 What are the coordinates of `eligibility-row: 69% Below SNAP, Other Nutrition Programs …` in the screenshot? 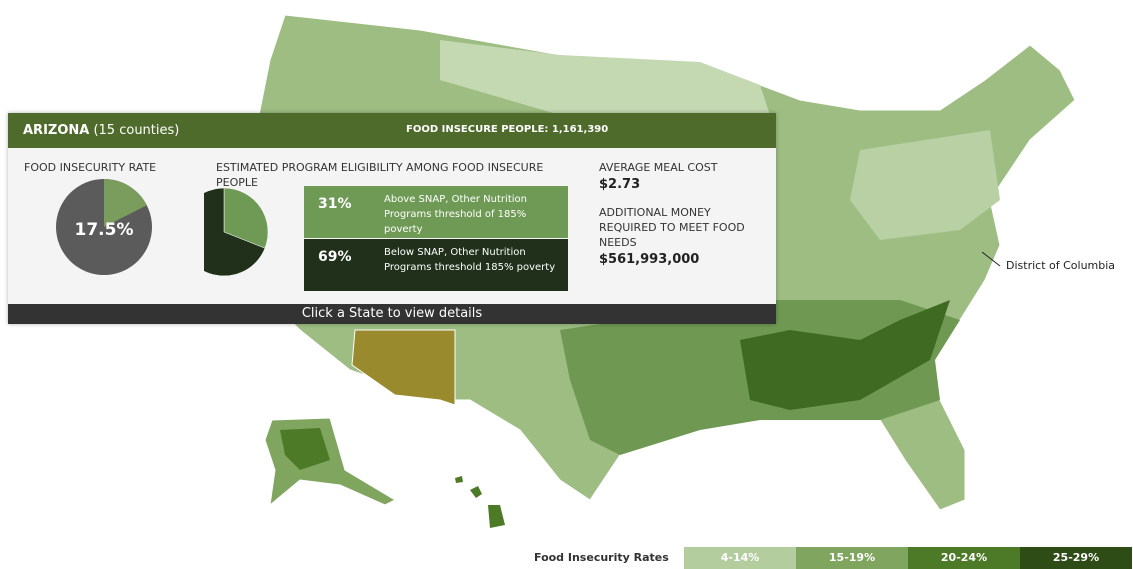 It's located at (436, 265).